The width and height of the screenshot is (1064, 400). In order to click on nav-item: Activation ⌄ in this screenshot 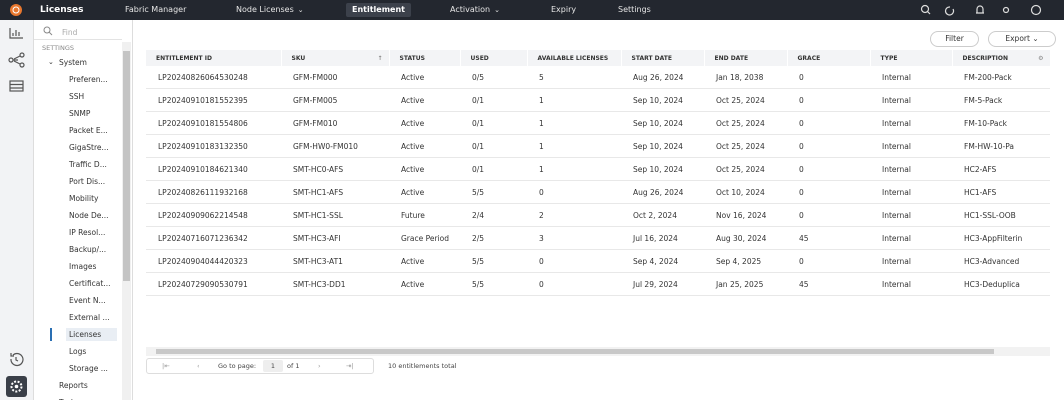, I will do `click(475, 10)`.